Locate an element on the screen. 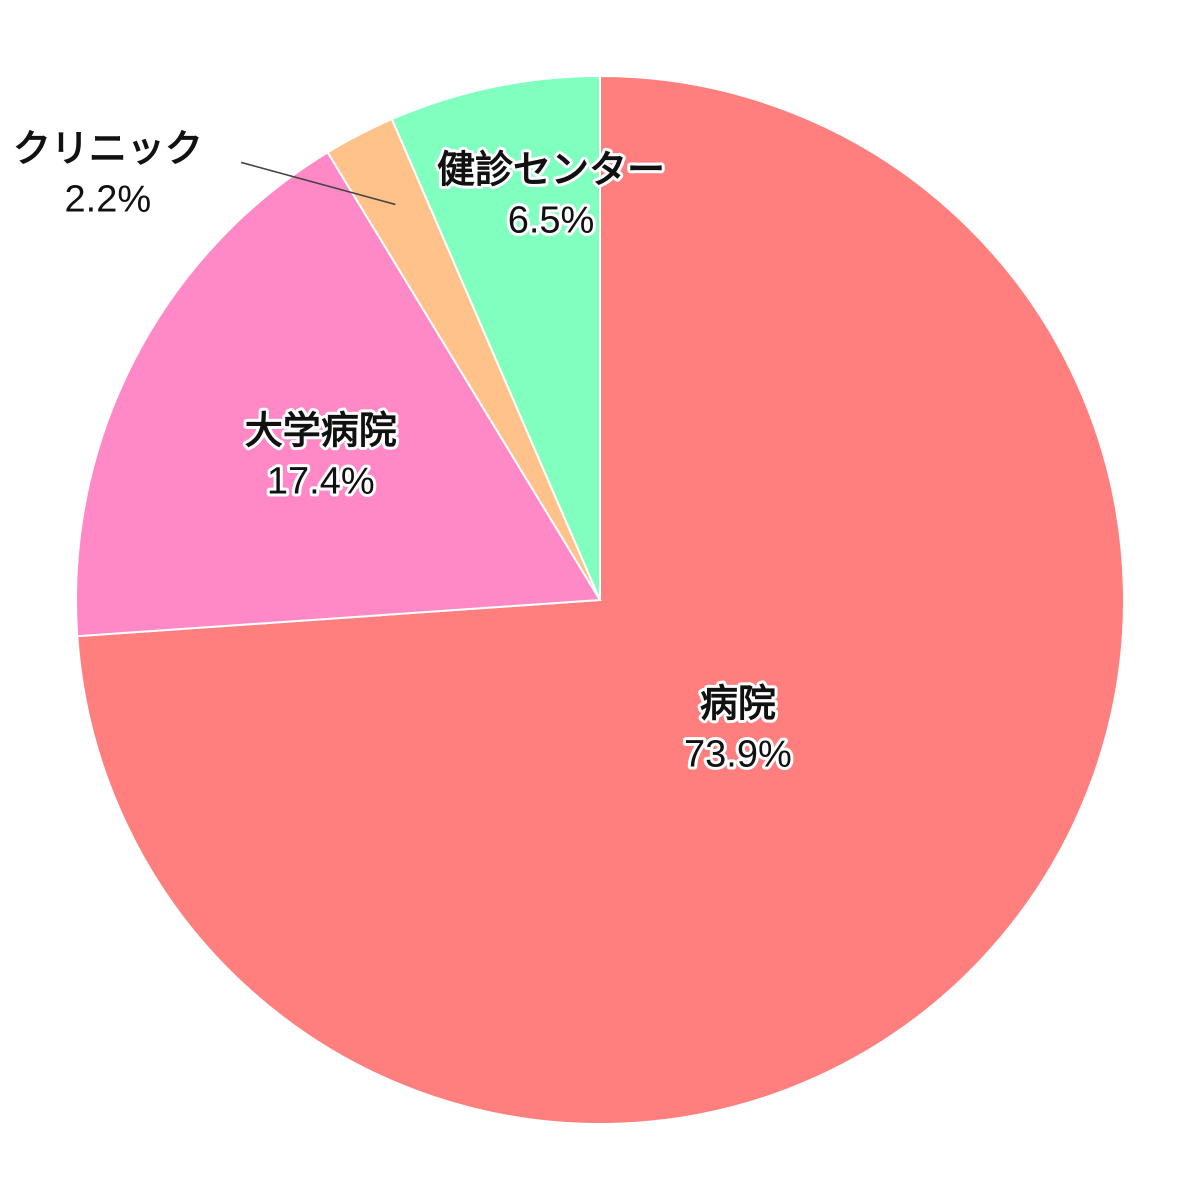 The width and height of the screenshot is (1200, 1200). slice-value-label-1: 17.4% is located at coordinates (321, 482).